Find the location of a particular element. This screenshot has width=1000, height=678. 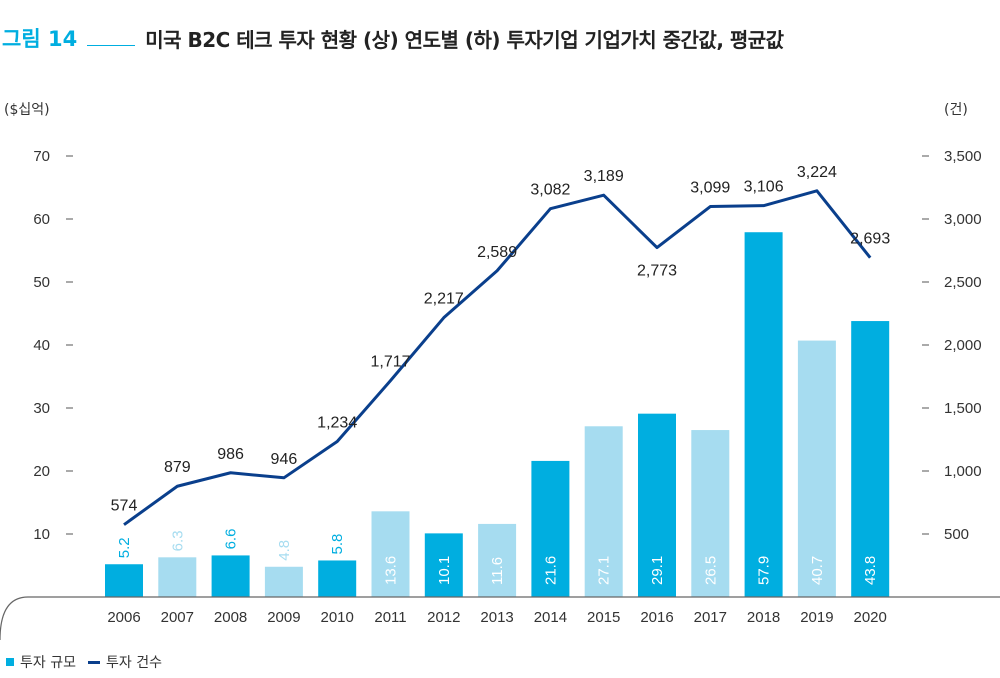

right-tick-label: 3,000 is located at coordinates (963, 219).